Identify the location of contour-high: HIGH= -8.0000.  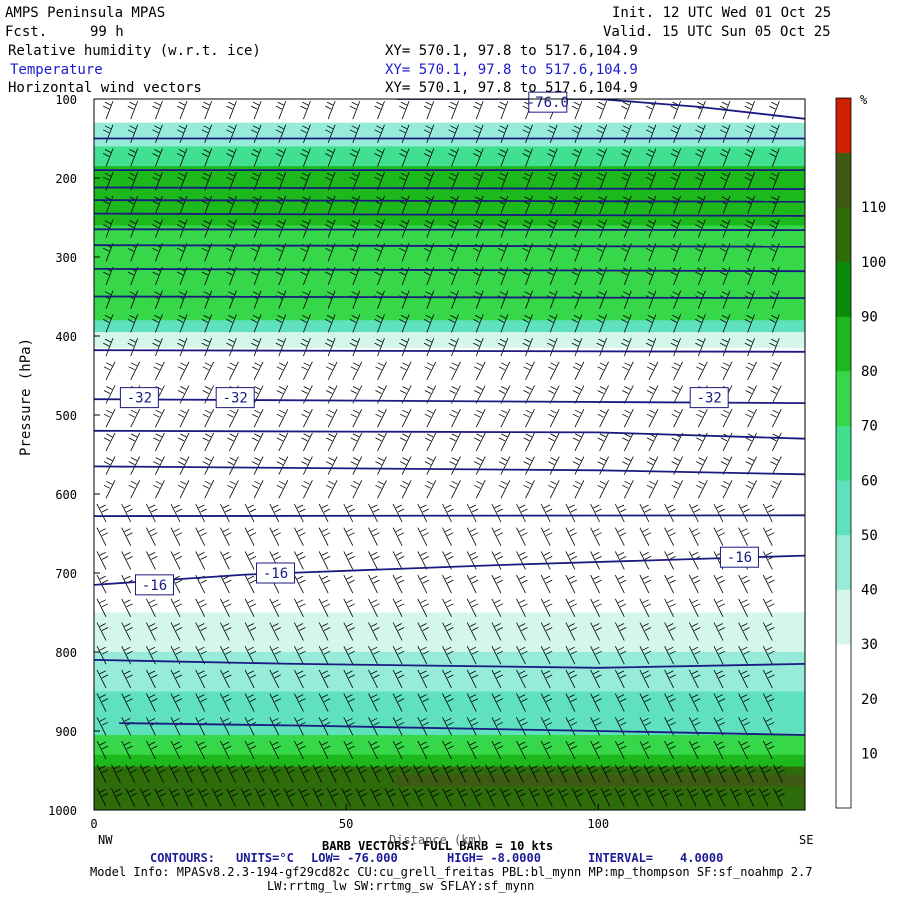
(494, 858).